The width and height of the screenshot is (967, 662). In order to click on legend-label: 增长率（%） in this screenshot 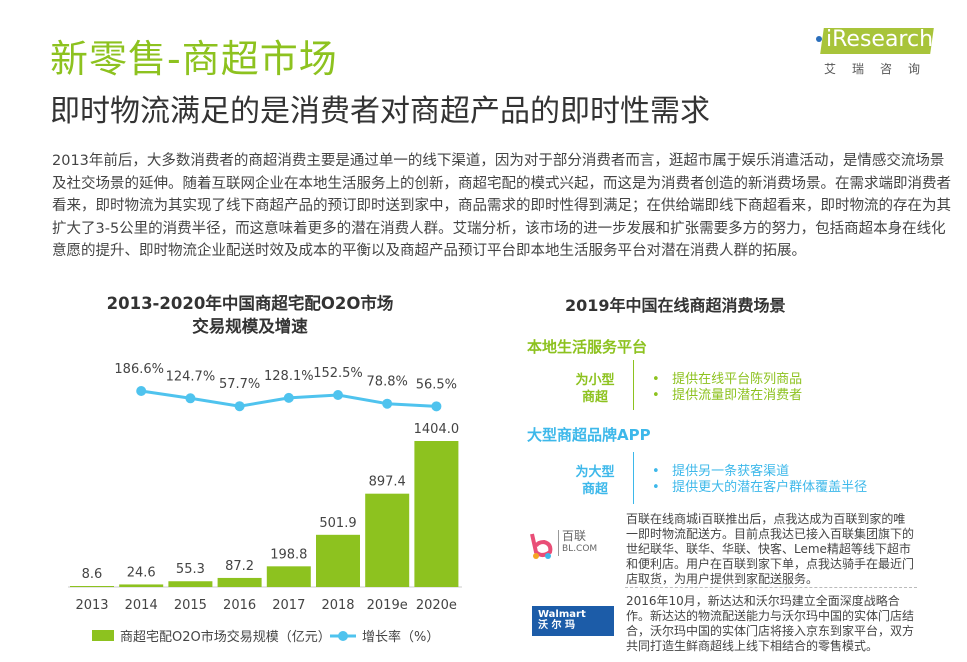, I will do `click(401, 637)`.